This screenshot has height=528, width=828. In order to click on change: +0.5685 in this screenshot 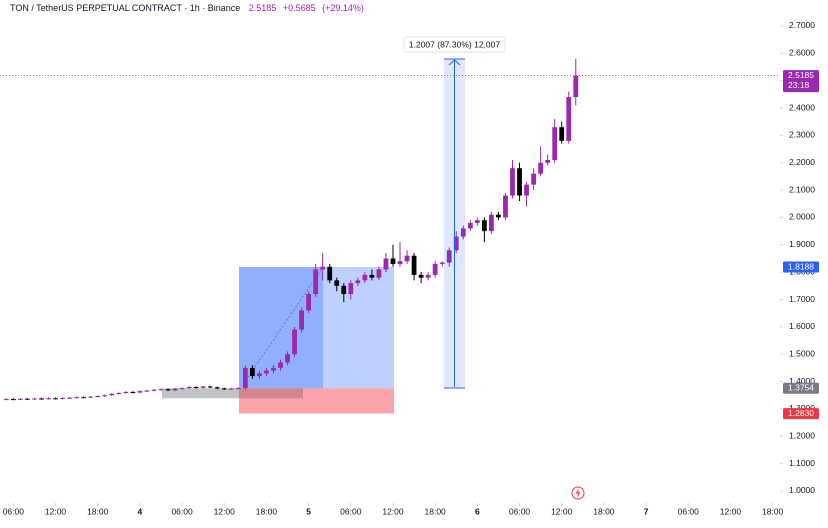, I will do `click(299, 8)`.